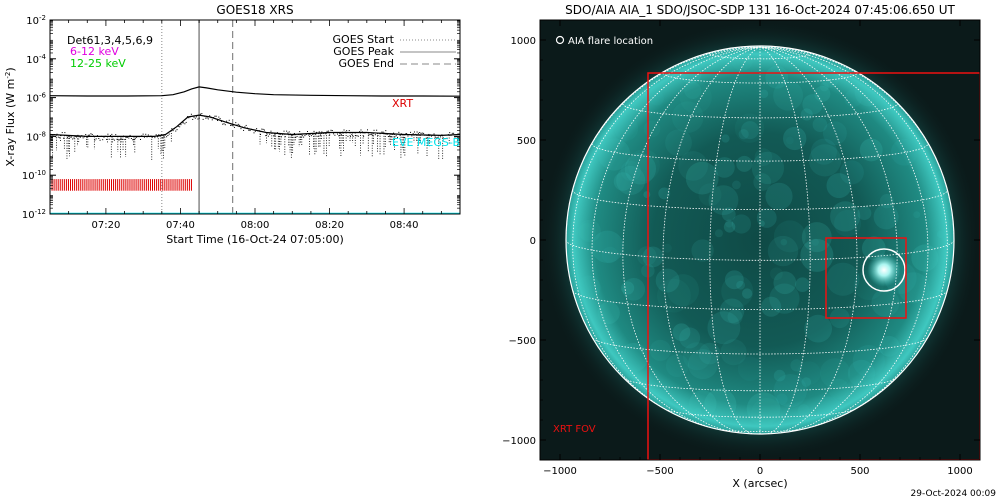 This screenshot has height=500, width=1000. What do you see at coordinates (604, 41) in the screenshot?
I see `flare-legend: AIA flare location` at bounding box center [604, 41].